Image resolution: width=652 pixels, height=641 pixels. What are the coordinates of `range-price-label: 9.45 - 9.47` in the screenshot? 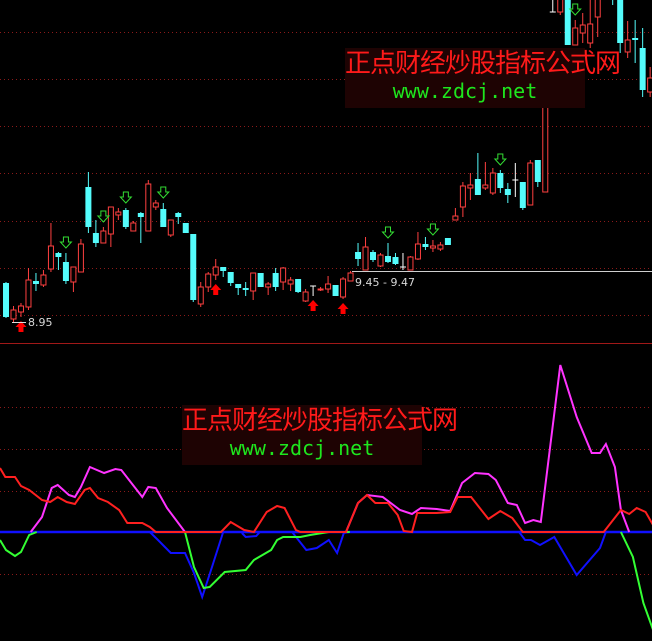 It's located at (385, 282).